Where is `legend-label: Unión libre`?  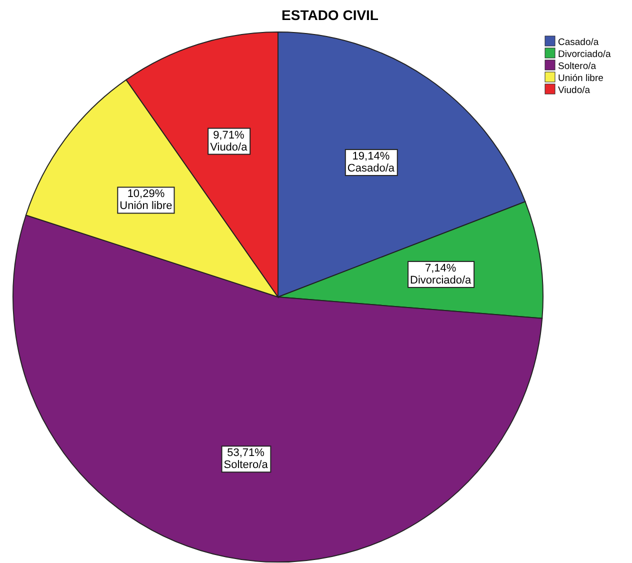
legend-label: Unión libre is located at coordinates (581, 78).